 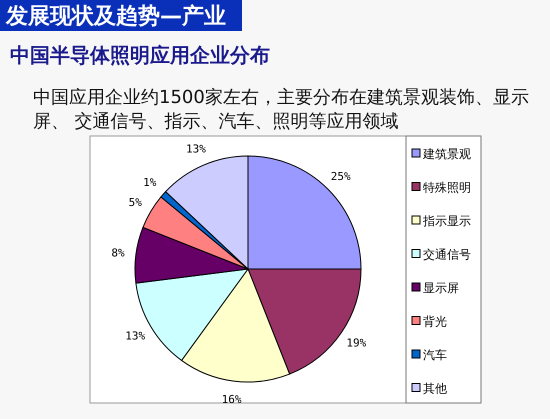 I want to click on data-label: 16%, so click(x=232, y=399).